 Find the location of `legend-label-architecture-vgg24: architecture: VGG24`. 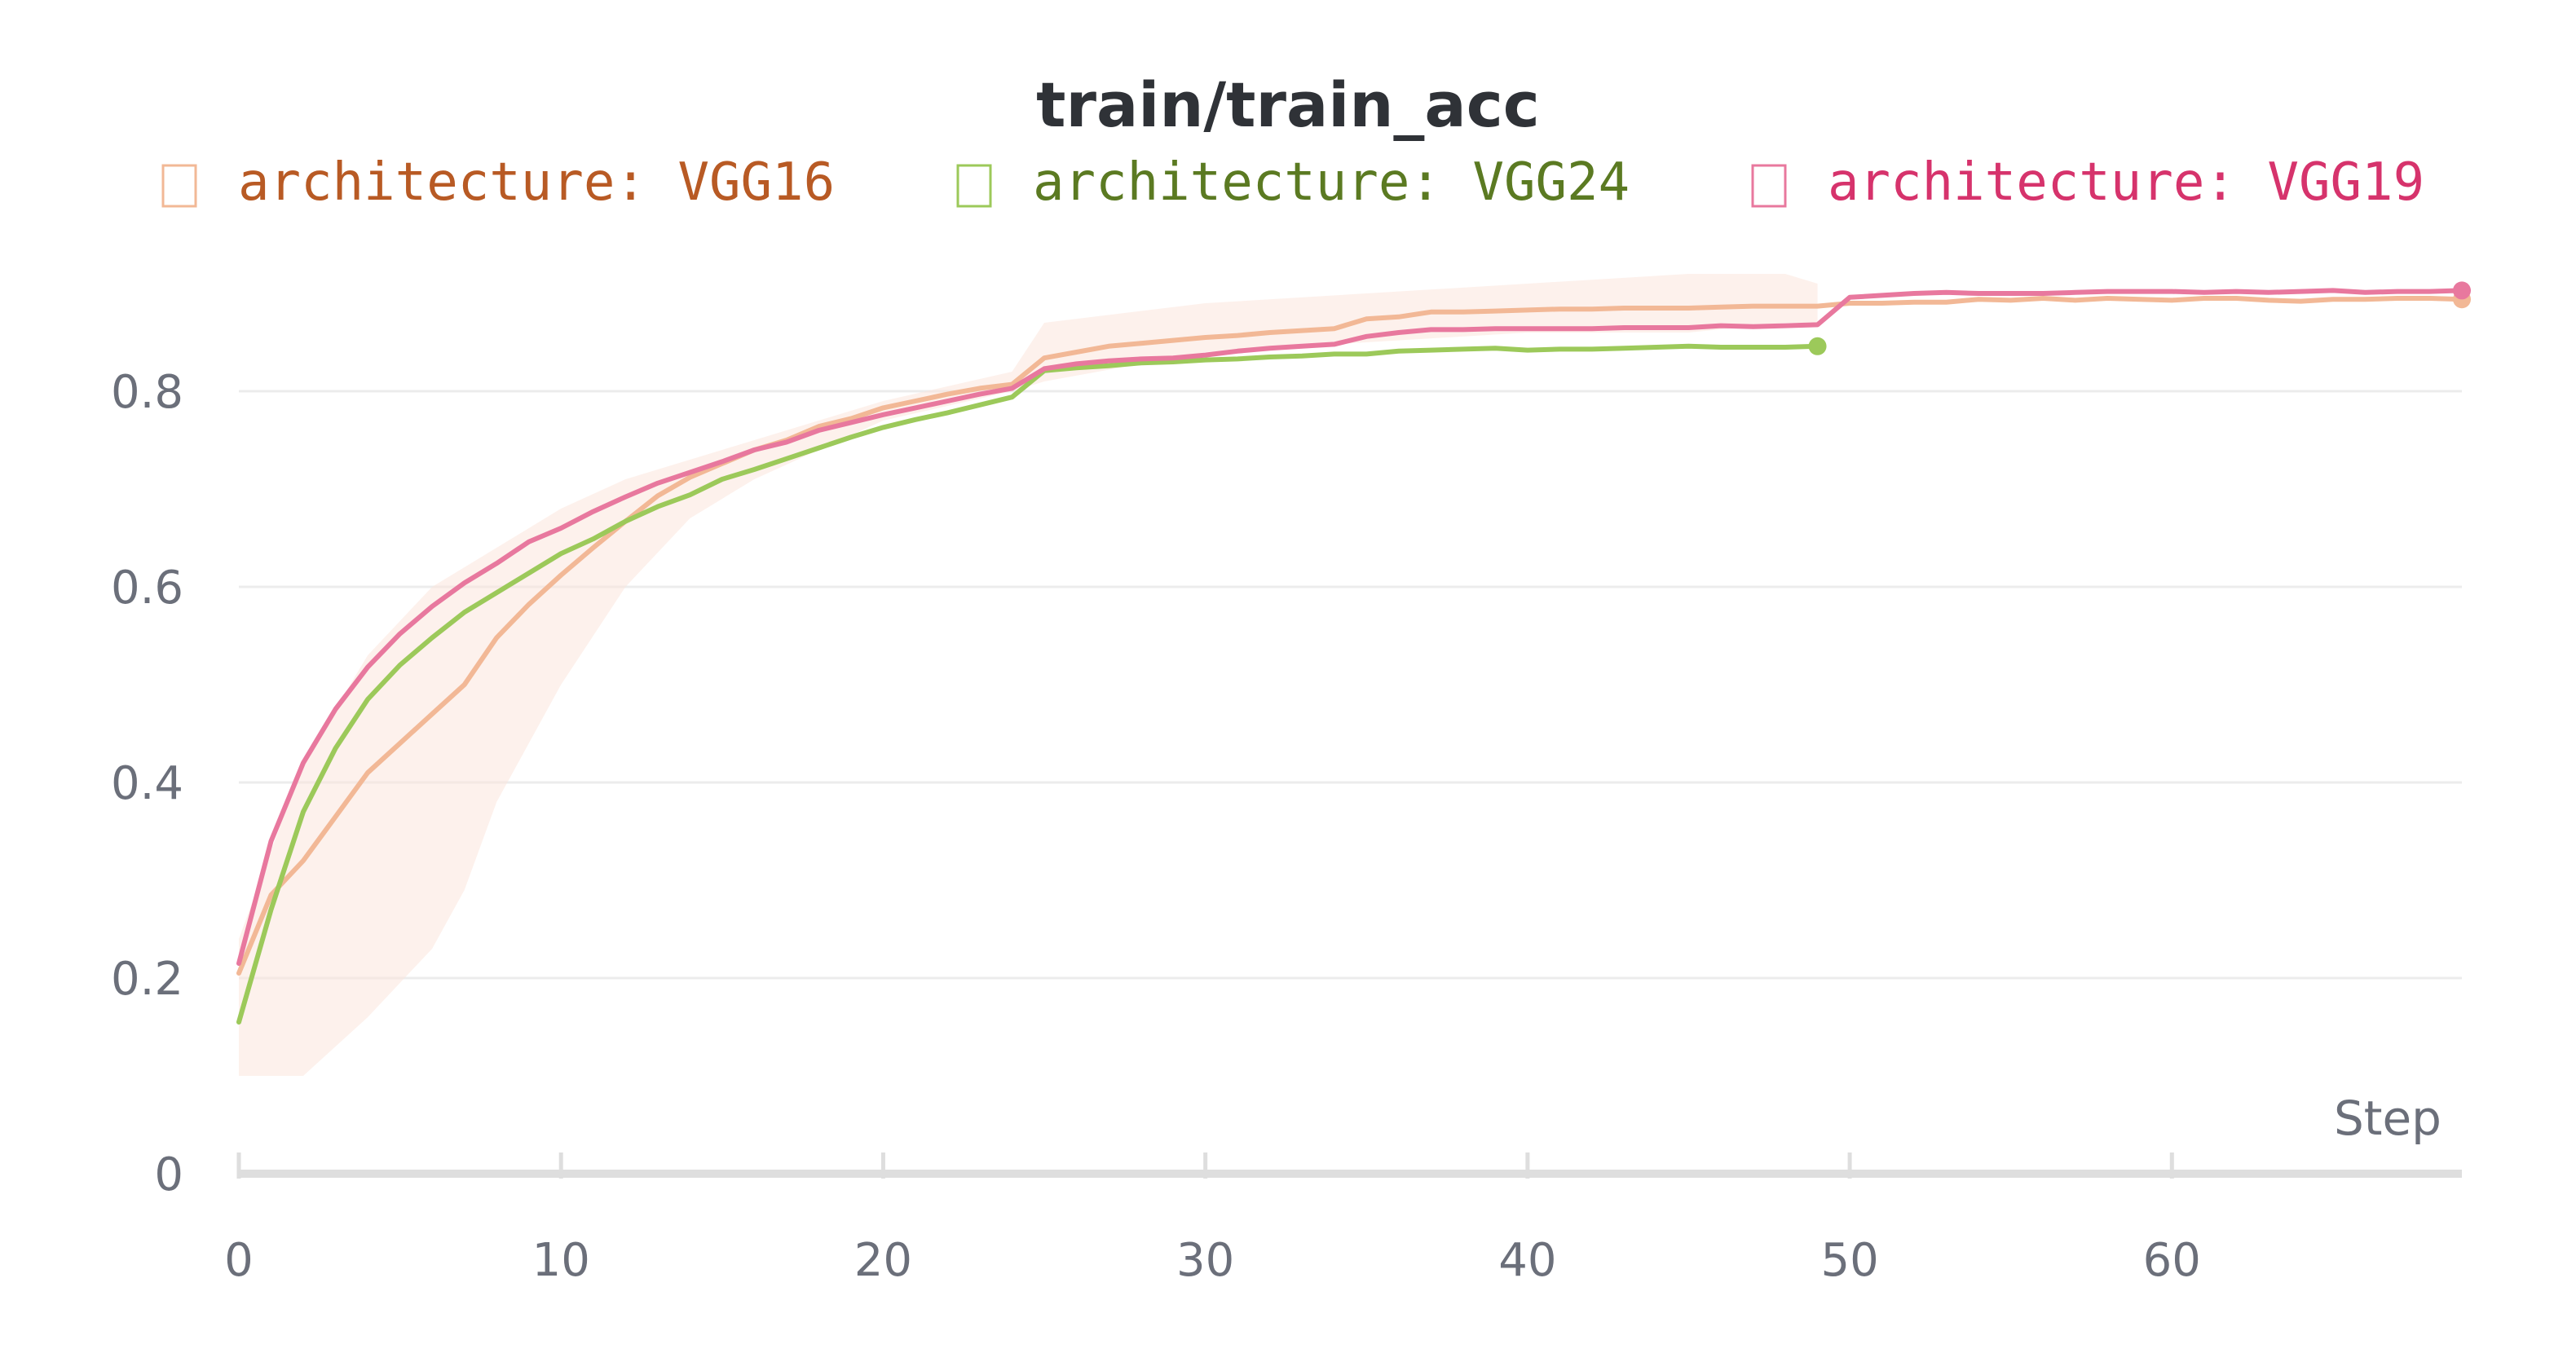

legend-label-architecture-vgg24: architecture: VGG24 is located at coordinates (1331, 182).